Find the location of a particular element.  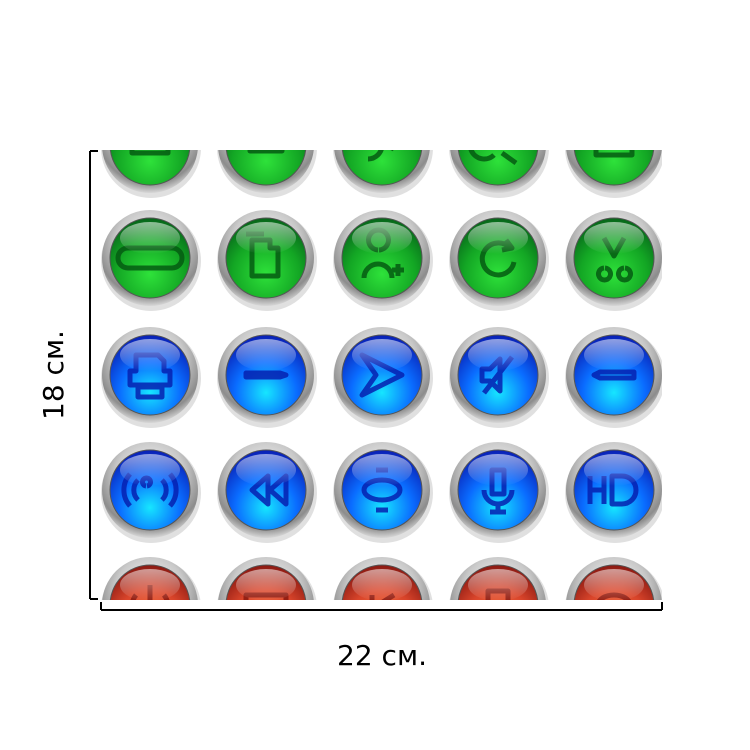

width-label: 22 см. is located at coordinates (382, 655).